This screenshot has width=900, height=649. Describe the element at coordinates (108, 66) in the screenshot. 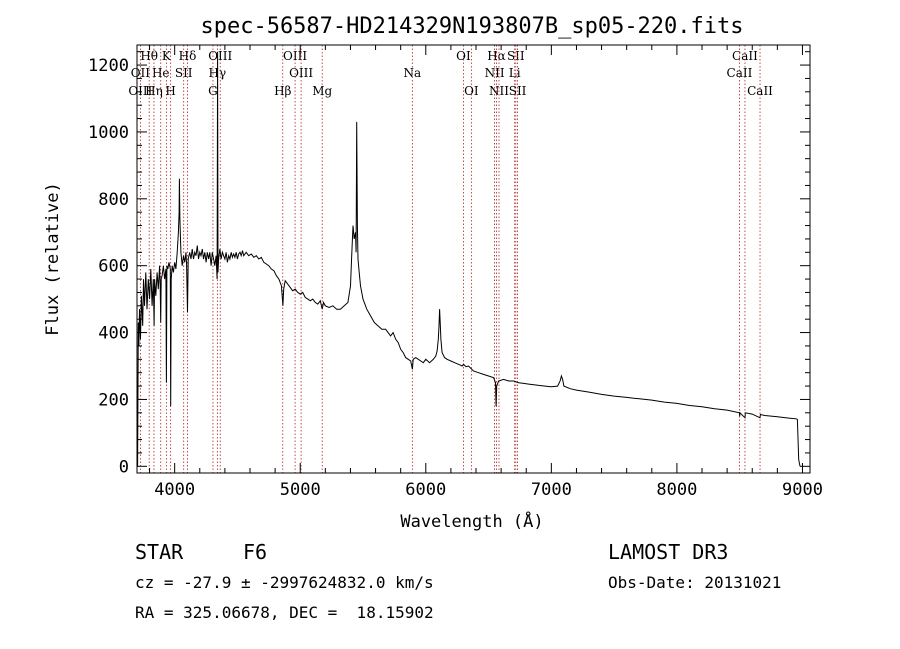

I see `y-tick-label: 1200` at that location.